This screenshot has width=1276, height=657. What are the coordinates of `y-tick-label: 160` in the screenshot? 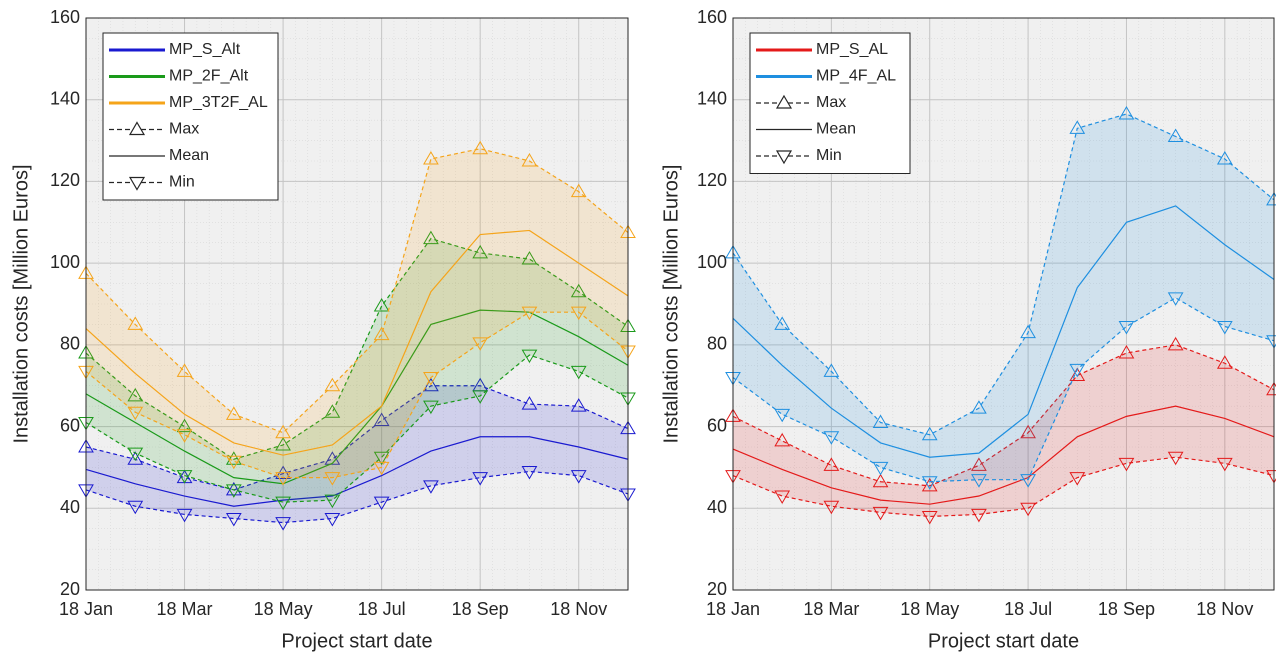 It's located at (712, 17).